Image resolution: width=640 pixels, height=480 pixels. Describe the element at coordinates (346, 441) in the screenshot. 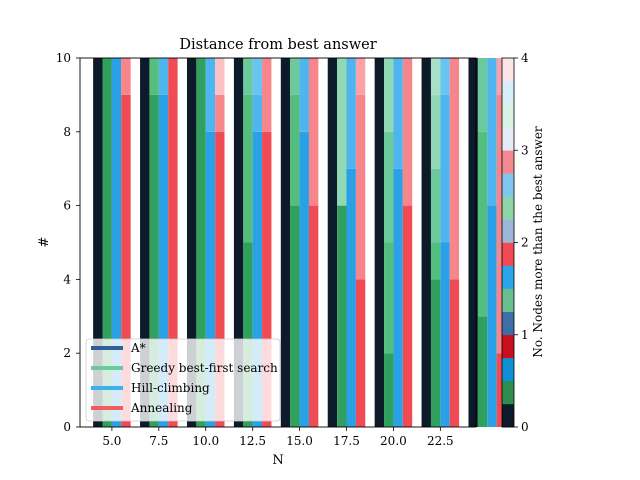

I see `x-tick-label: 17.5` at that location.